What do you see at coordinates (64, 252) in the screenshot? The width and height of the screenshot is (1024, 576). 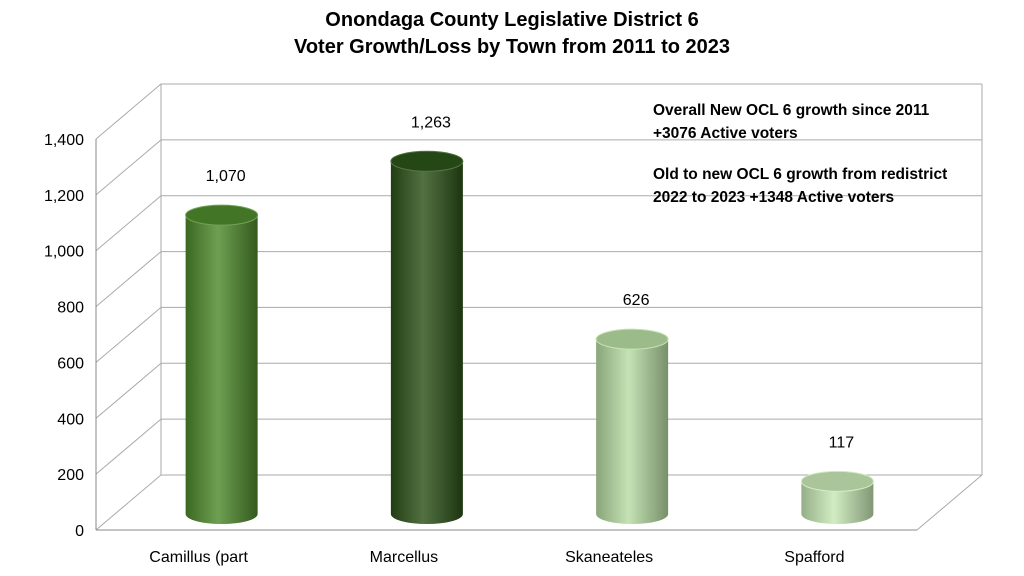 I see `y-tick-label-1000: 1,000` at bounding box center [64, 252].